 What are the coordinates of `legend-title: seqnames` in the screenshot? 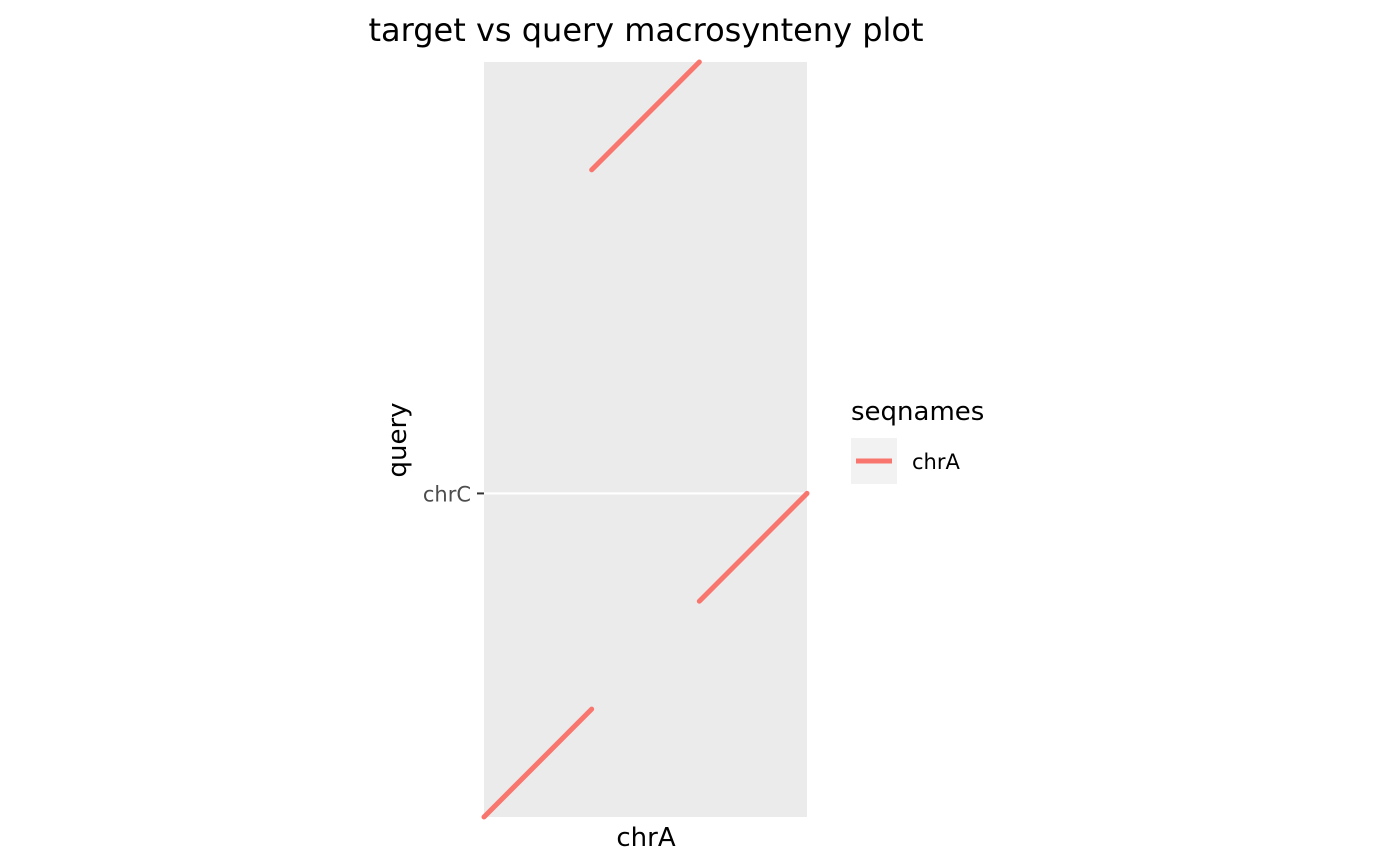 It's located at (917, 412).